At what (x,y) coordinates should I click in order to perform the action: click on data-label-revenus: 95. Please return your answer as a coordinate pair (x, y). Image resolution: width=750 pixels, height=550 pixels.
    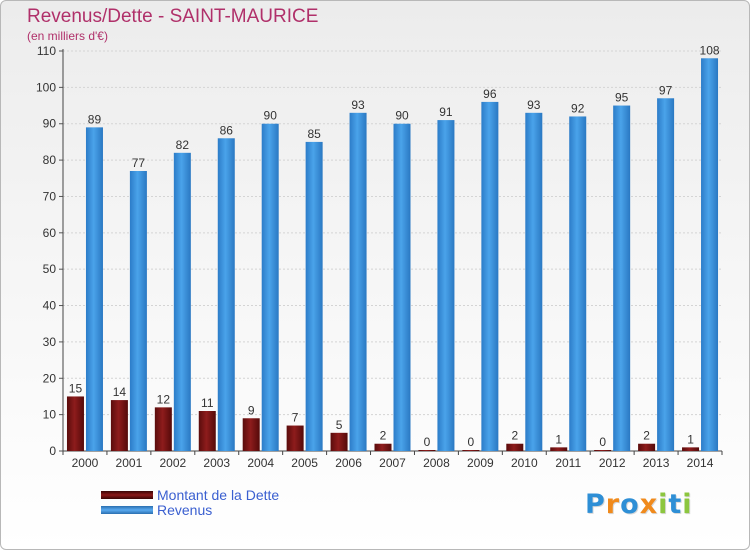
    Looking at the image, I should click on (622, 98).